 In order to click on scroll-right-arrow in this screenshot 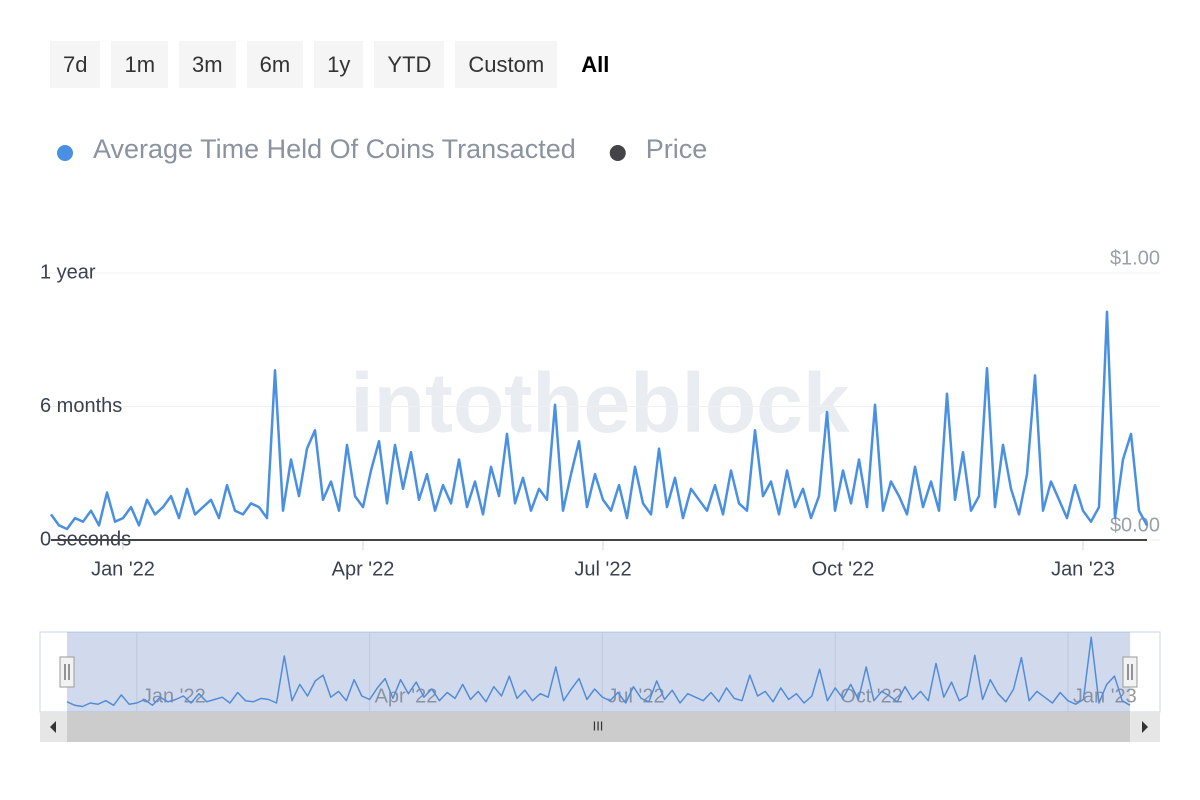, I will do `click(1145, 727)`.